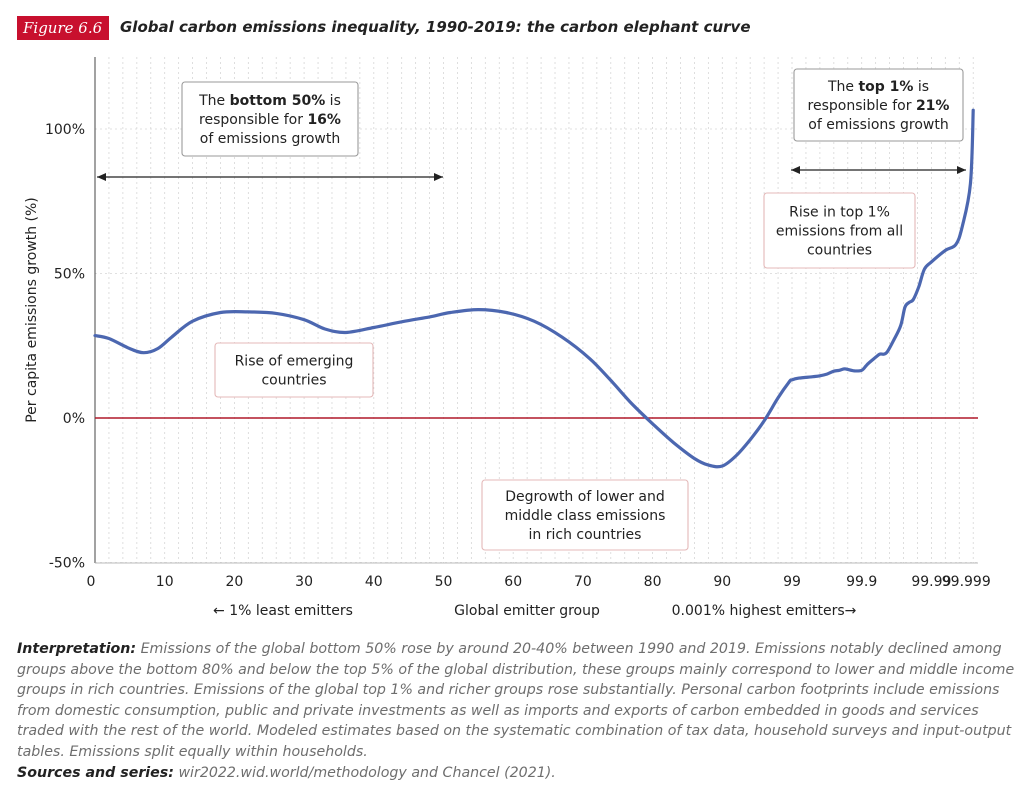  Describe the element at coordinates (74, 419) in the screenshot. I see `y-tick-label: 0%` at that location.